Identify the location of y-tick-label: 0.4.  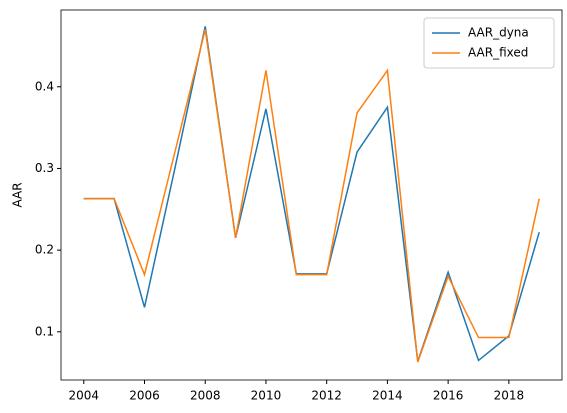
(44, 86).